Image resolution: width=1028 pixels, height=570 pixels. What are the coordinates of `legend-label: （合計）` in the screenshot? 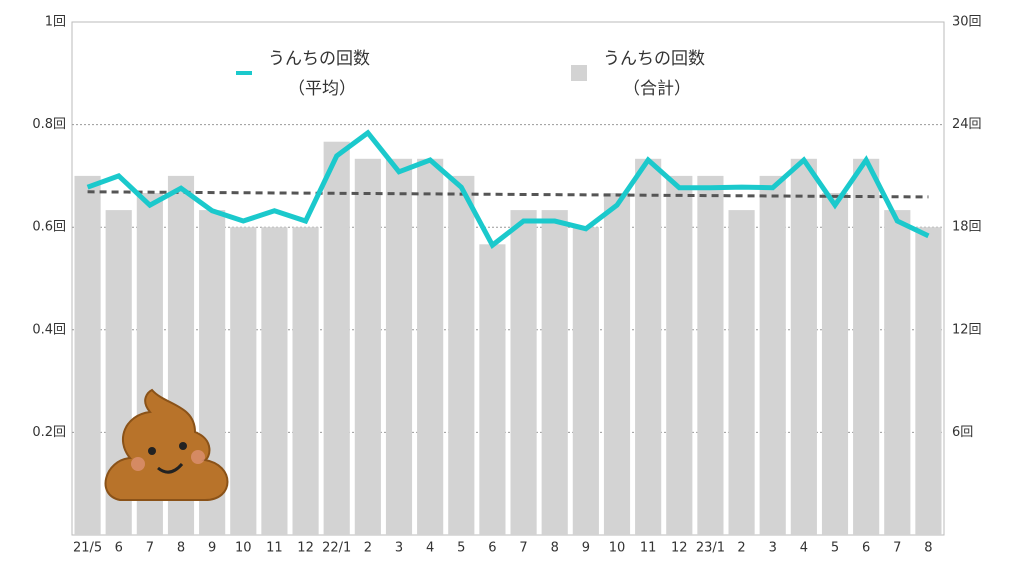 It's located at (657, 89).